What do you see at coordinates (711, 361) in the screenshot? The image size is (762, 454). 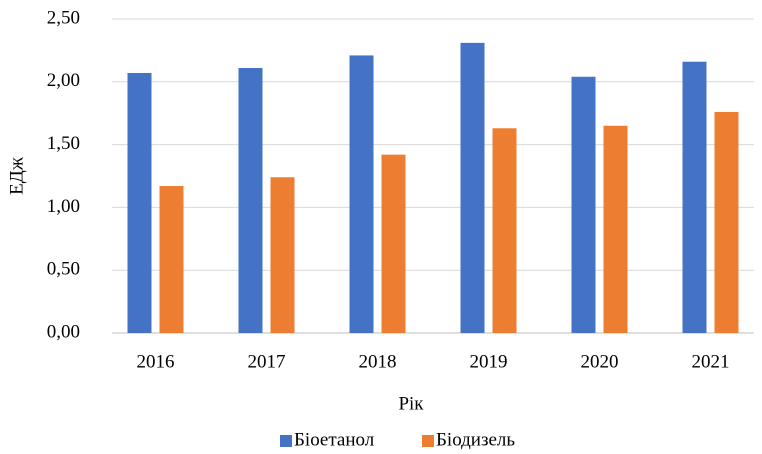 I see `x-tick-label: 2021` at bounding box center [711, 361].